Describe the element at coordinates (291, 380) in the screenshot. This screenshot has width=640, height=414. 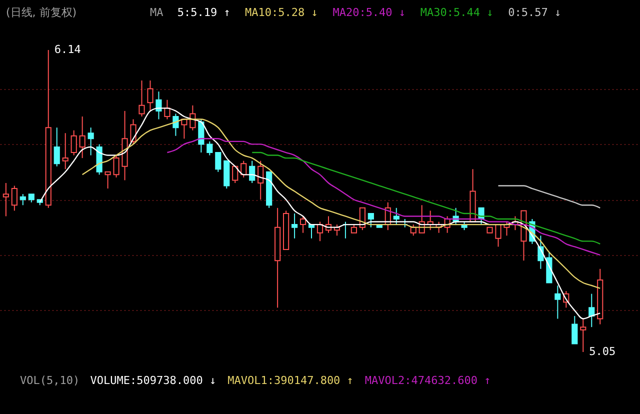
I see `text: MAVOL1:390147.800 ↑` at that location.